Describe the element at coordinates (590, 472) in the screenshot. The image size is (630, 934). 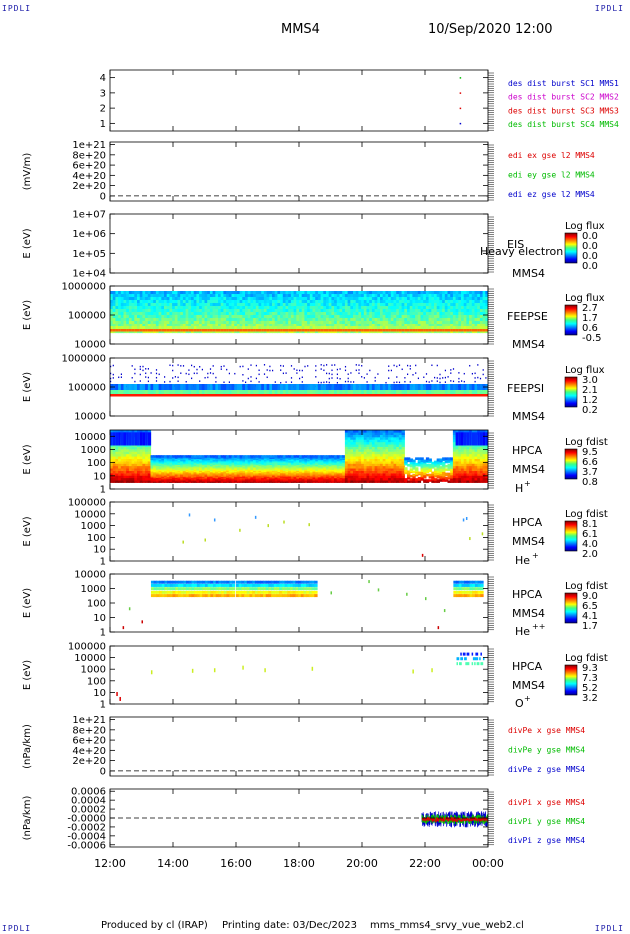
I see `colorbar-label: 3.7` at that location.